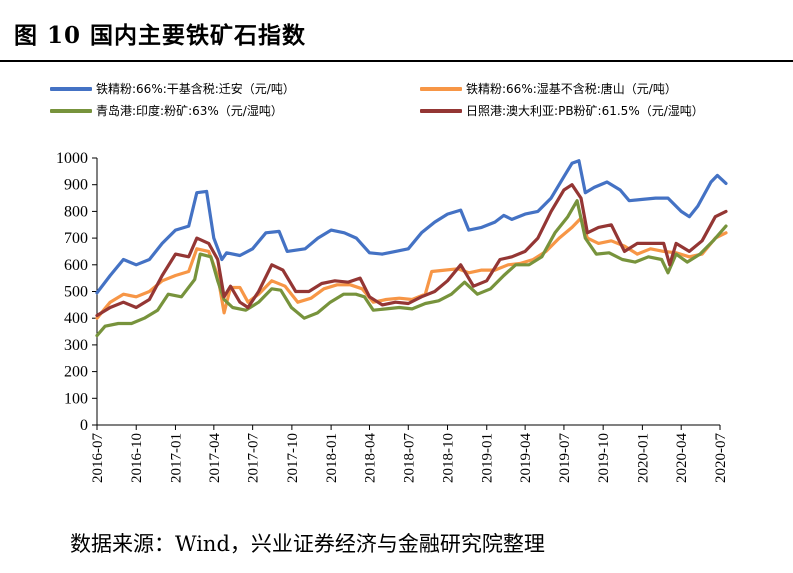 Image resolution: width=793 pixels, height=573 pixels. Describe the element at coordinates (254, 458) in the screenshot. I see `x-tick-label: 2017-07` at that location.